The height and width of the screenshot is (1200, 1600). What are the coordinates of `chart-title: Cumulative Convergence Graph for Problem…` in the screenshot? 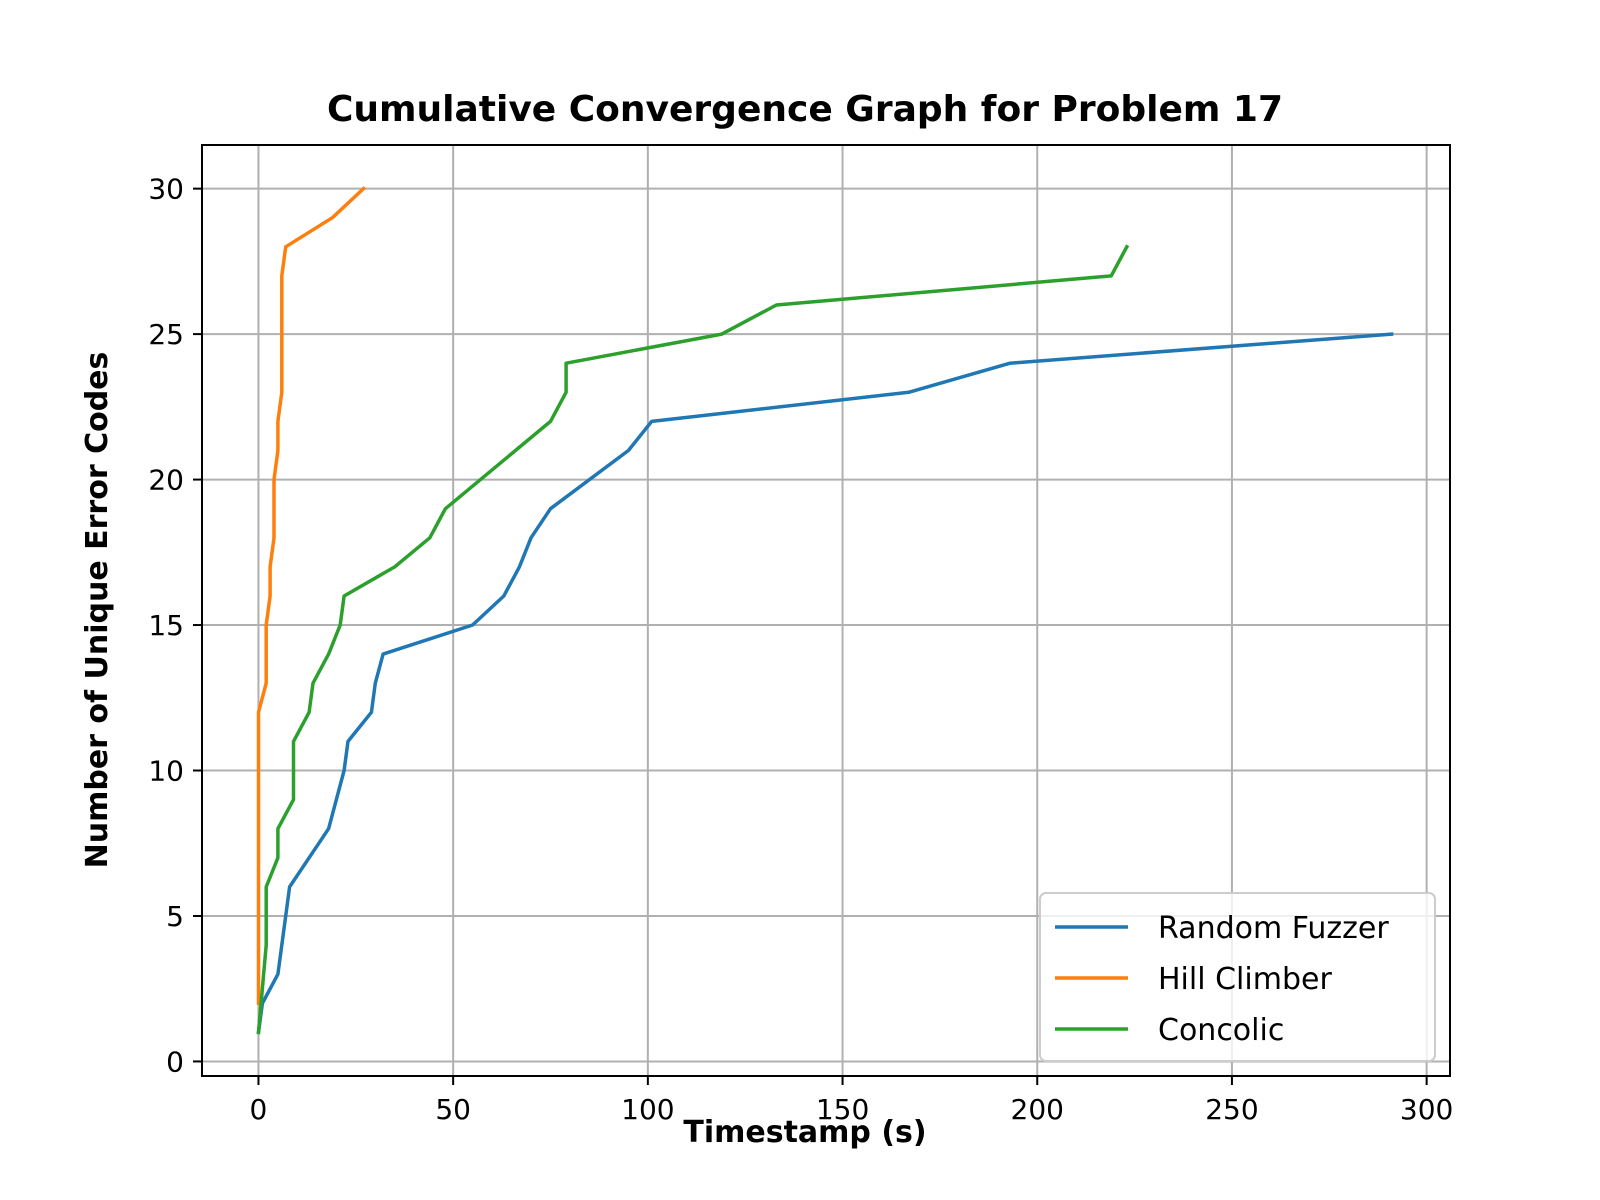 It's located at (805, 109).